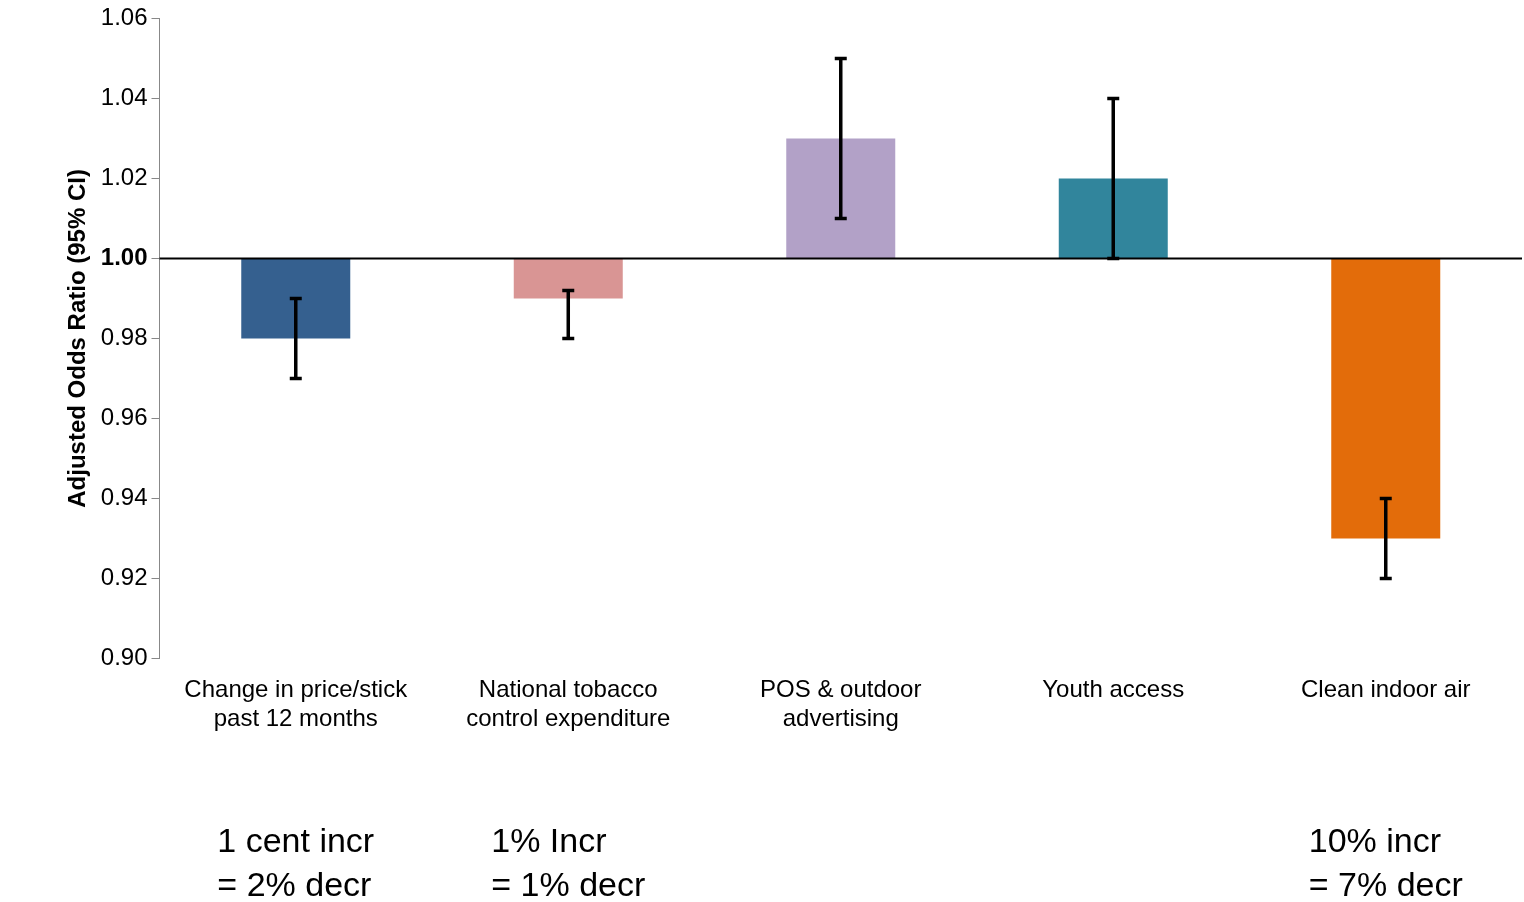 The height and width of the screenshot is (902, 1524). I want to click on y-axis-title: Adjusted Odds Ratio (95% CI), so click(77, 338).